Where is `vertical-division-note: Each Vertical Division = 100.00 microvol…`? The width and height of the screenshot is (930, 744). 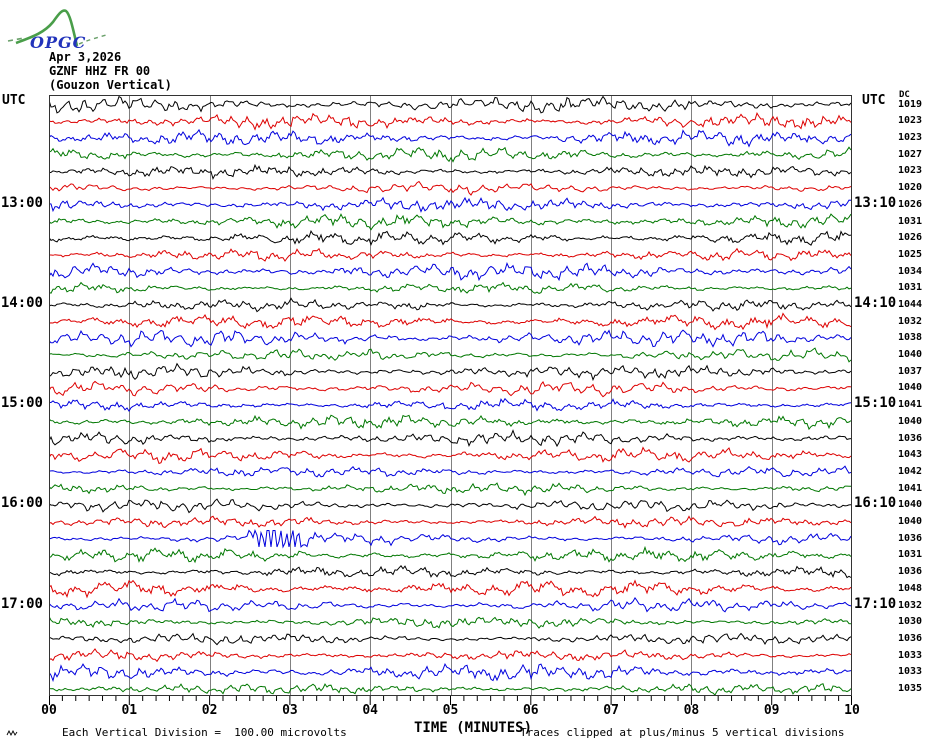 vertical-division-note: Each Vertical Division = 100.00 microvol… is located at coordinates (204, 732).